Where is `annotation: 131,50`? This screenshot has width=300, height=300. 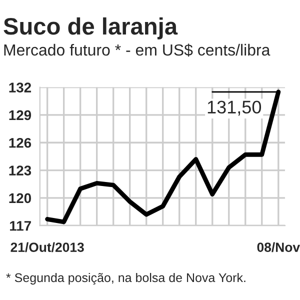 annotation: 131,50 is located at coordinates (235, 108).